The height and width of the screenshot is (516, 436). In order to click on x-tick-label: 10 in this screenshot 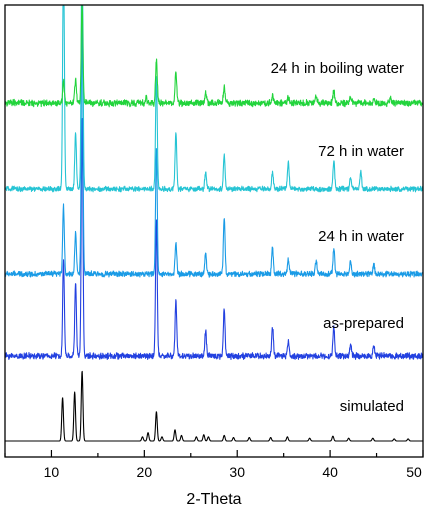, I will do `click(52, 472)`.